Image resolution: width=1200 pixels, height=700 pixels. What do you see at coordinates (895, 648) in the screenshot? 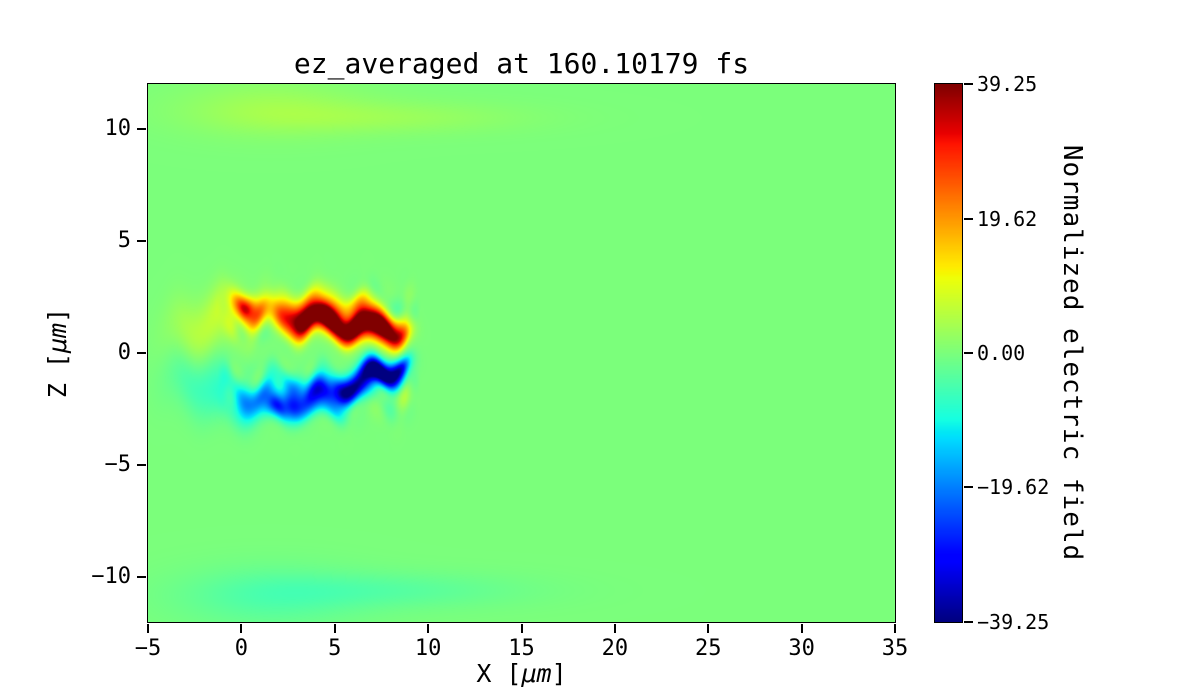
I see `x-tick-label: 35` at bounding box center [895, 648].